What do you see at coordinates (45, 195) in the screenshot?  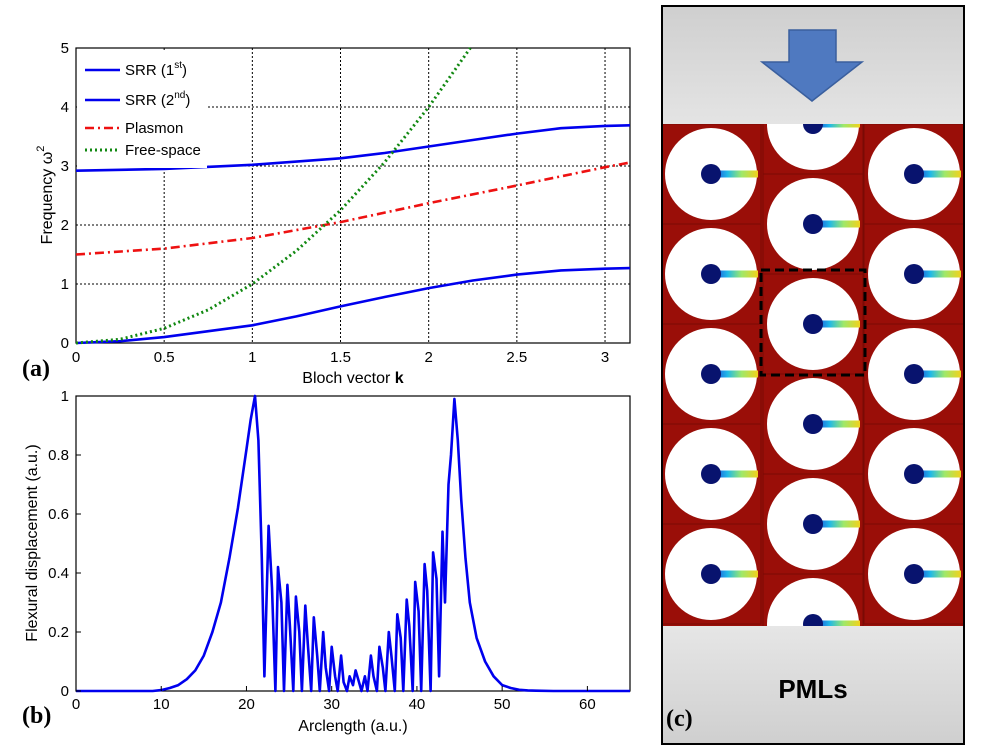 I see `chart-a-ylabel: Frequency ω2` at bounding box center [45, 195].